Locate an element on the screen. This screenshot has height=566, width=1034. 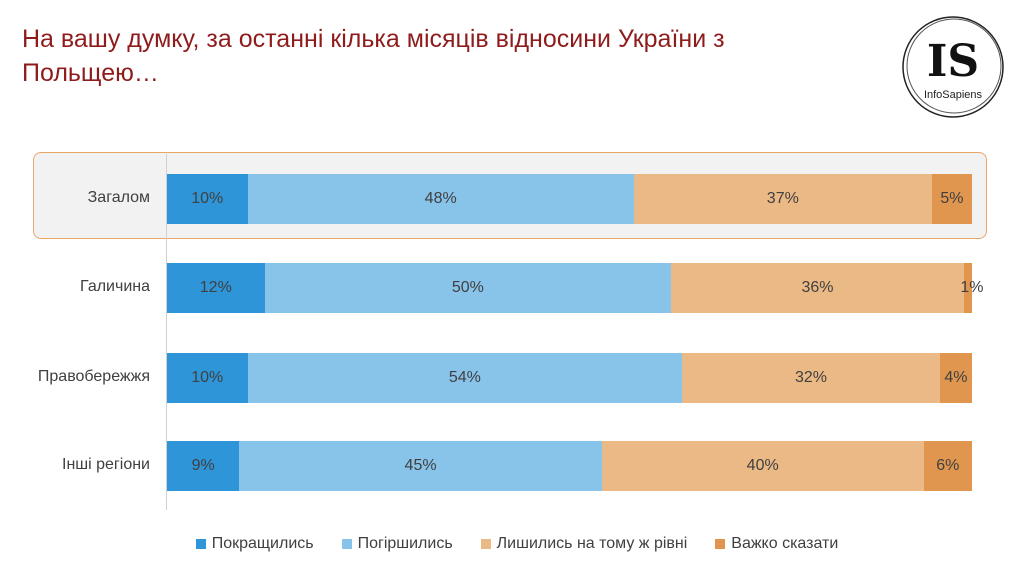
data-label: 45% is located at coordinates (420, 465).